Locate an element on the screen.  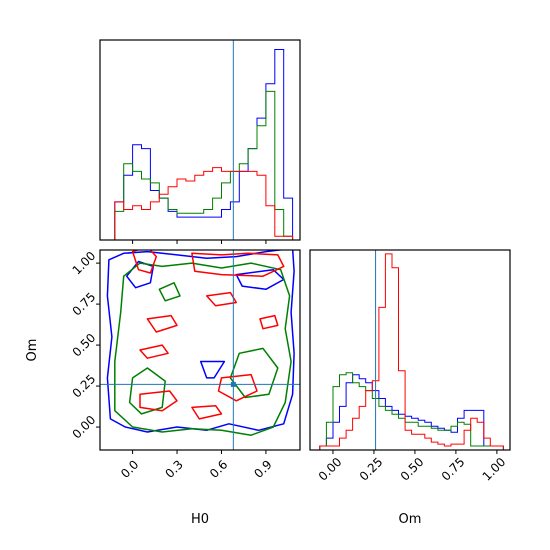
contour-series-group is located at coordinates (200, 343).